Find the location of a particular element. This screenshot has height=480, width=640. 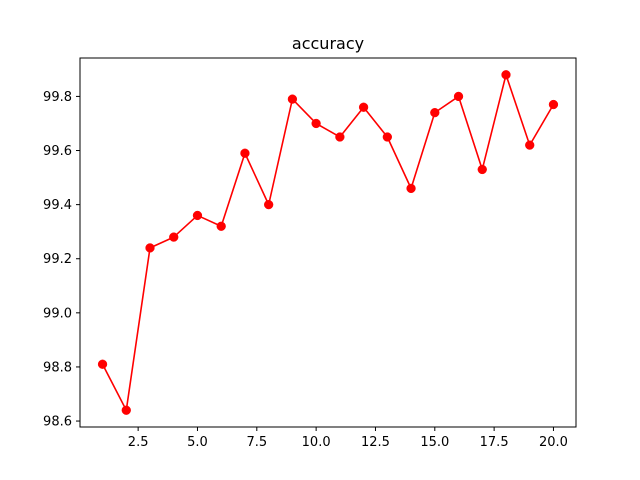

y-tick-label: 99.6 is located at coordinates (57, 151).